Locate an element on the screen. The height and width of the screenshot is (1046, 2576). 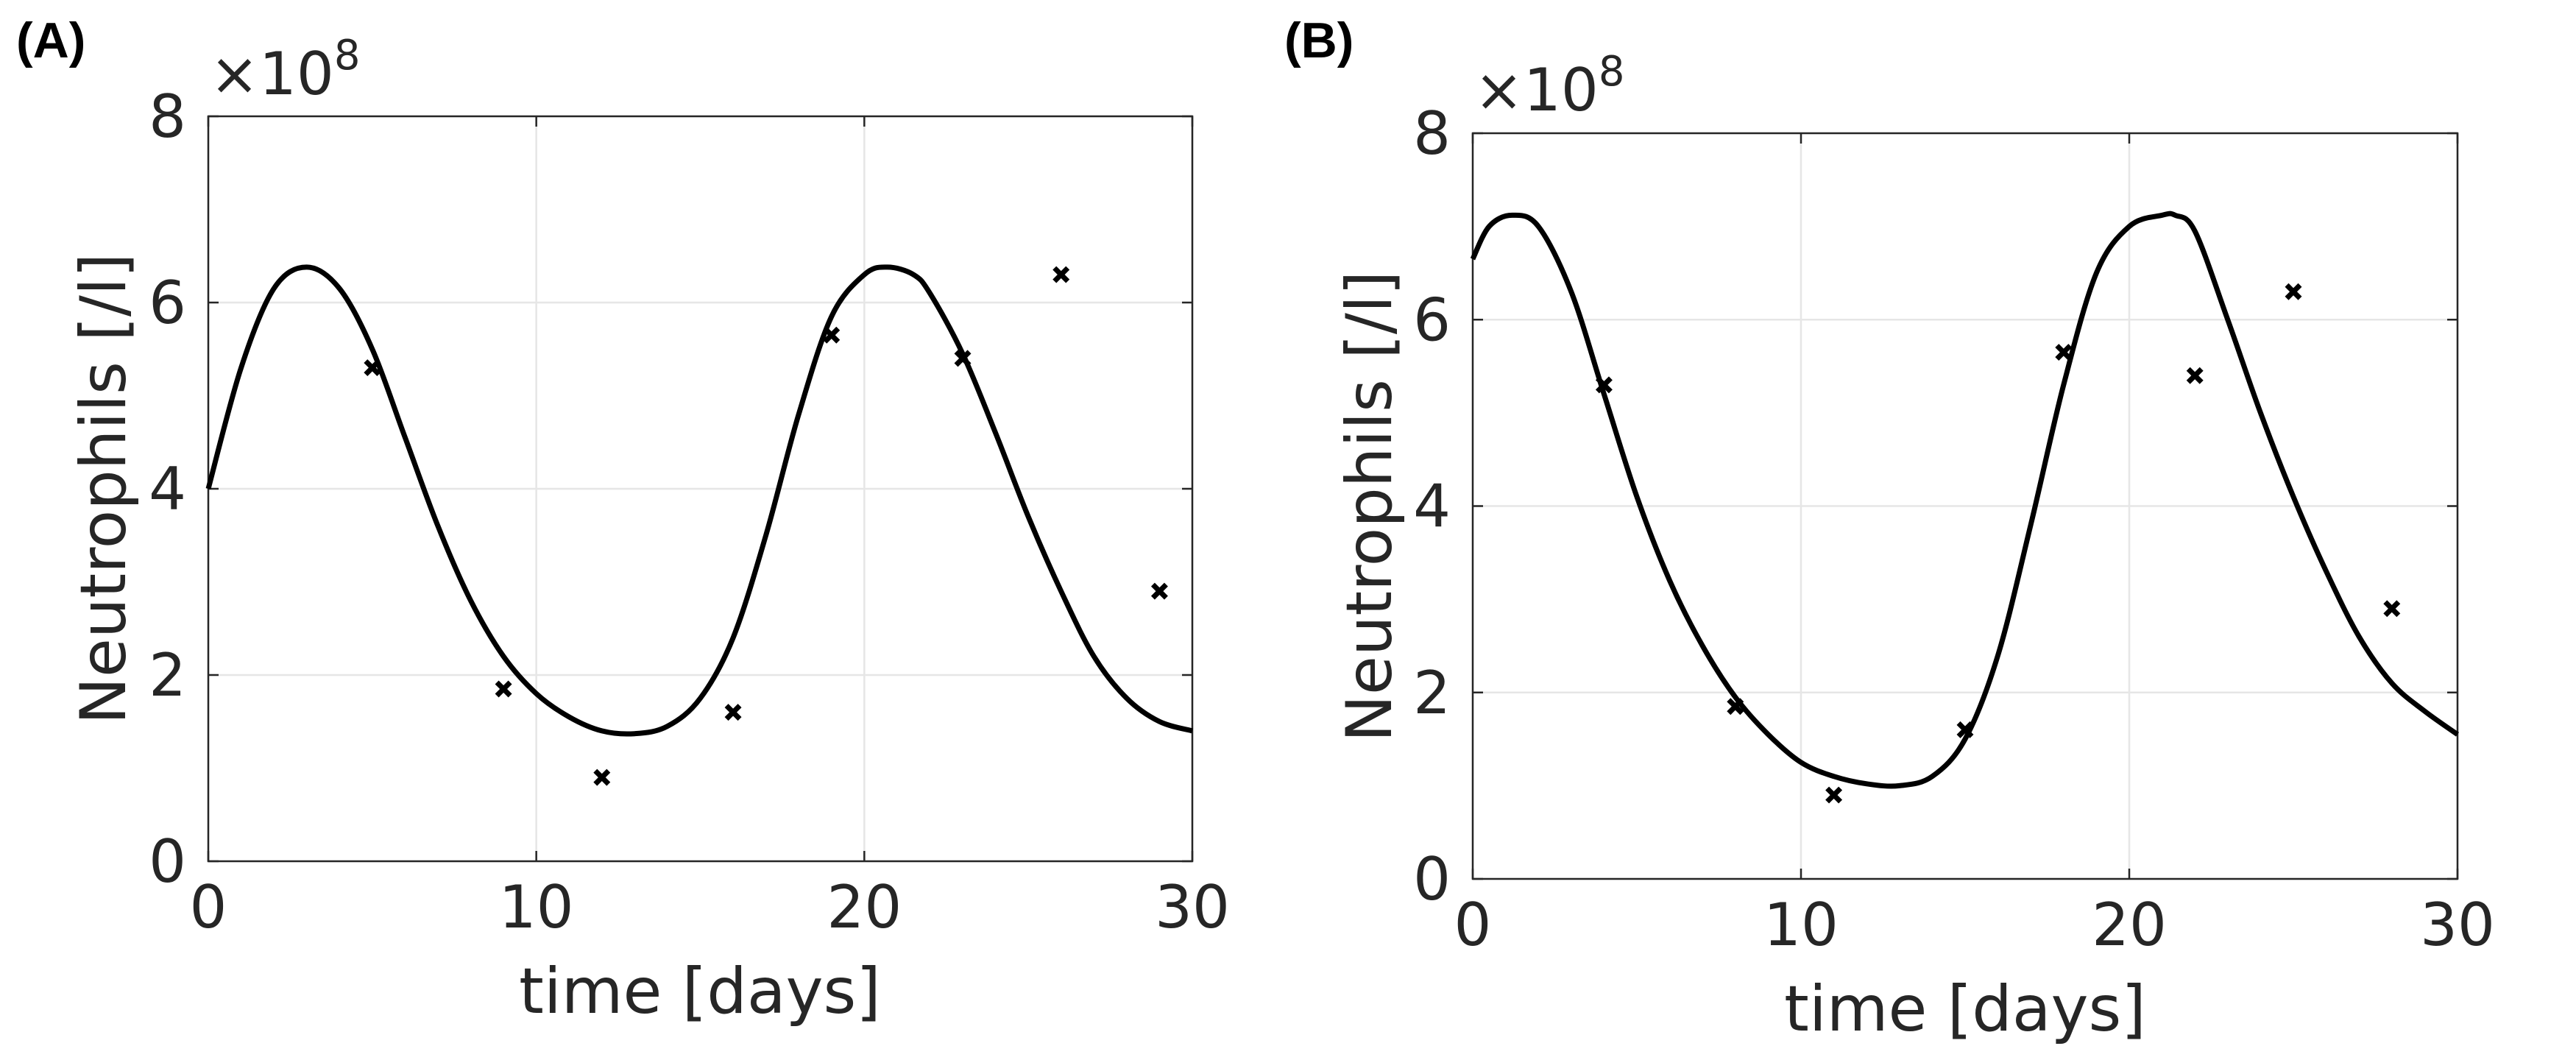
panel-a-x-tick-label: 10 is located at coordinates (536, 907).